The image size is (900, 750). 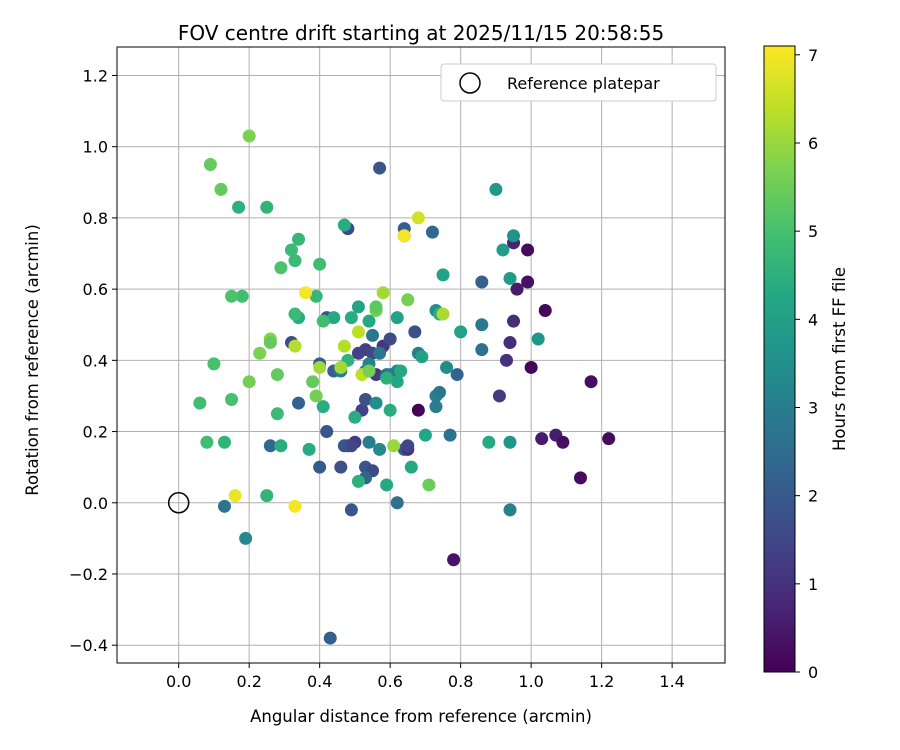 I want to click on reference-platepar-marker, so click(x=178, y=503).